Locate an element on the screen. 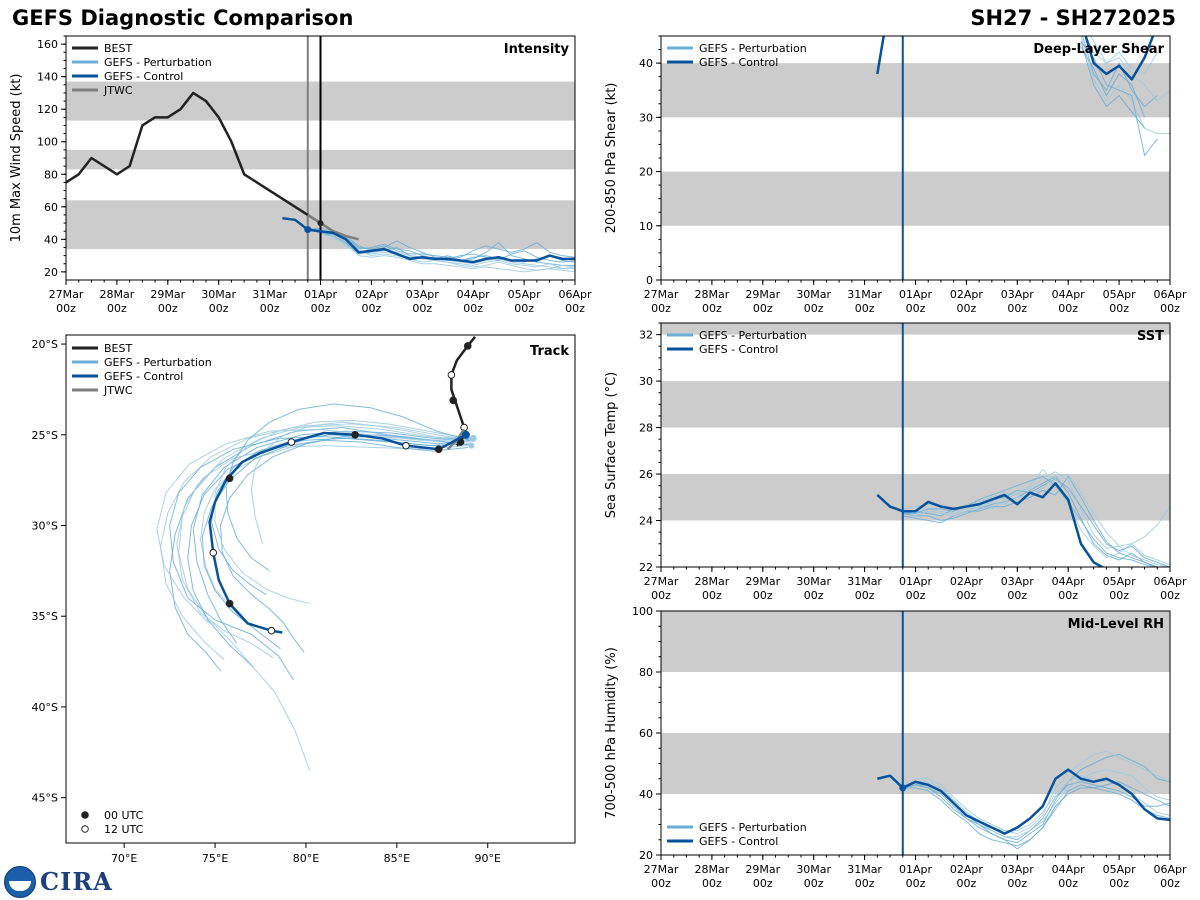 Image resolution: width=1200 pixels, height=900 pixels. y-tick-label: 24 is located at coordinates (646, 521).